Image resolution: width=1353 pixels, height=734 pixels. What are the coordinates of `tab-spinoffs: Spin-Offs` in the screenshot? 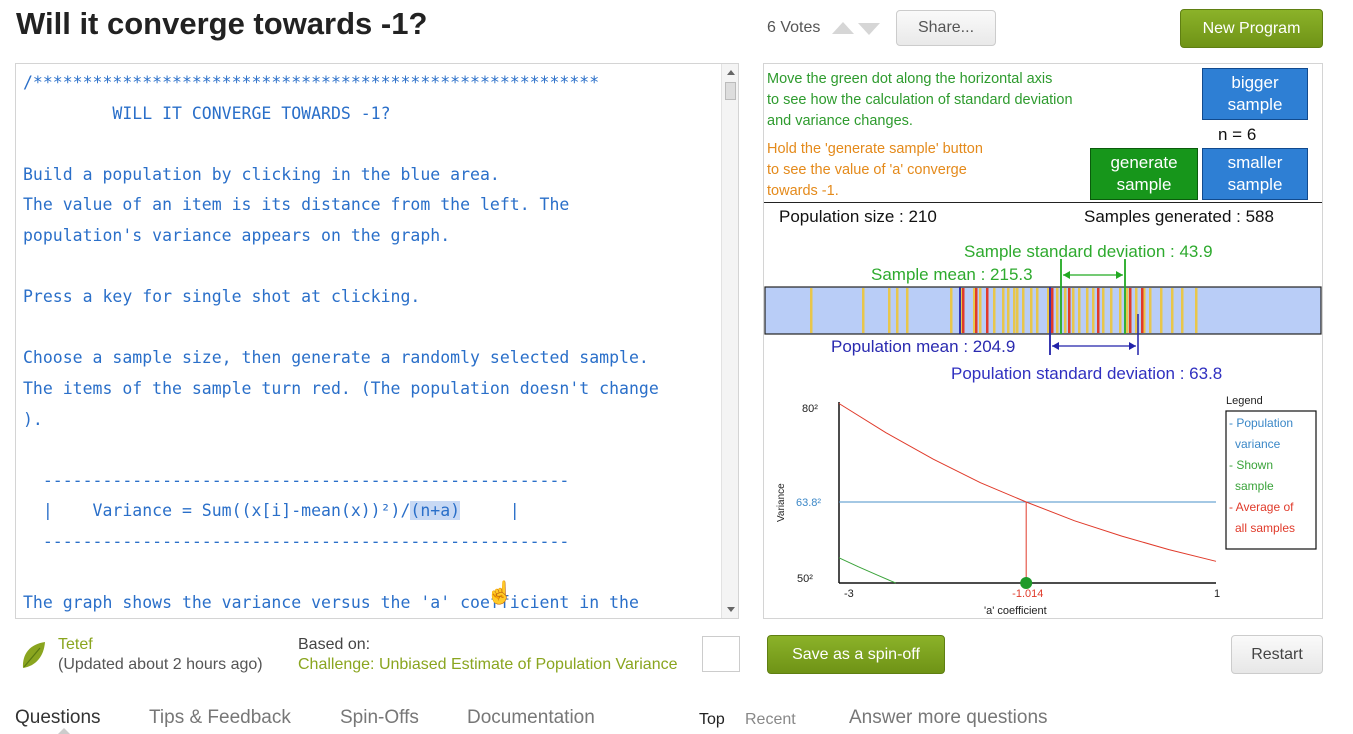 It's located at (379, 717).